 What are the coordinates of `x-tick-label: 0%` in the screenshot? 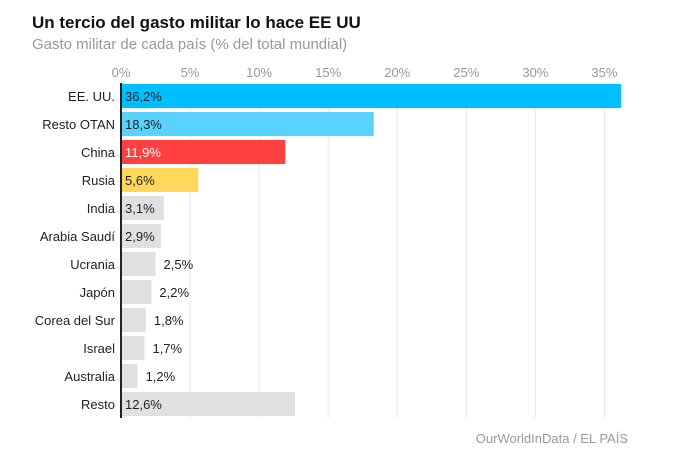 It's located at (121, 72).